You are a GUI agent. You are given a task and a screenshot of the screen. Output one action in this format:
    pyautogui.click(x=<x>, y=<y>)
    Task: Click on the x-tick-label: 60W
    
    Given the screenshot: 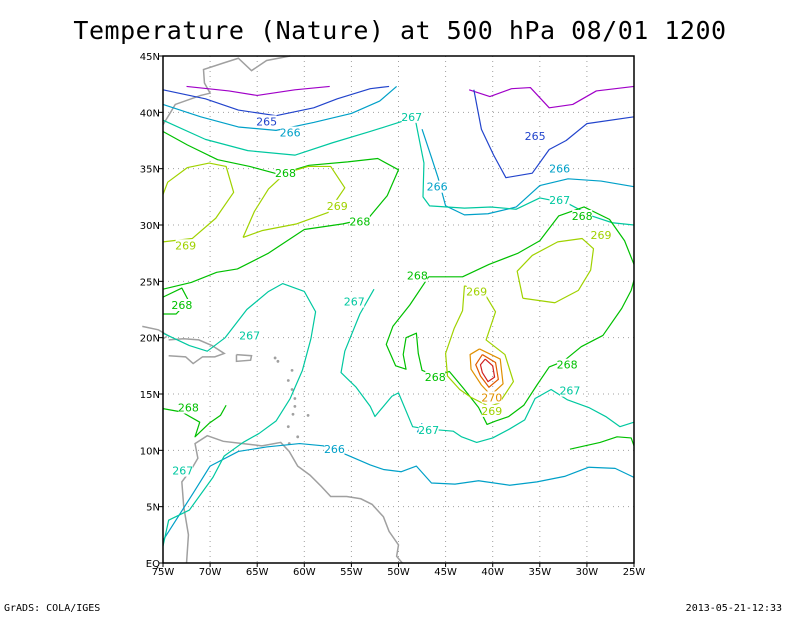 What is the action you would take?
    pyautogui.click(x=304, y=572)
    